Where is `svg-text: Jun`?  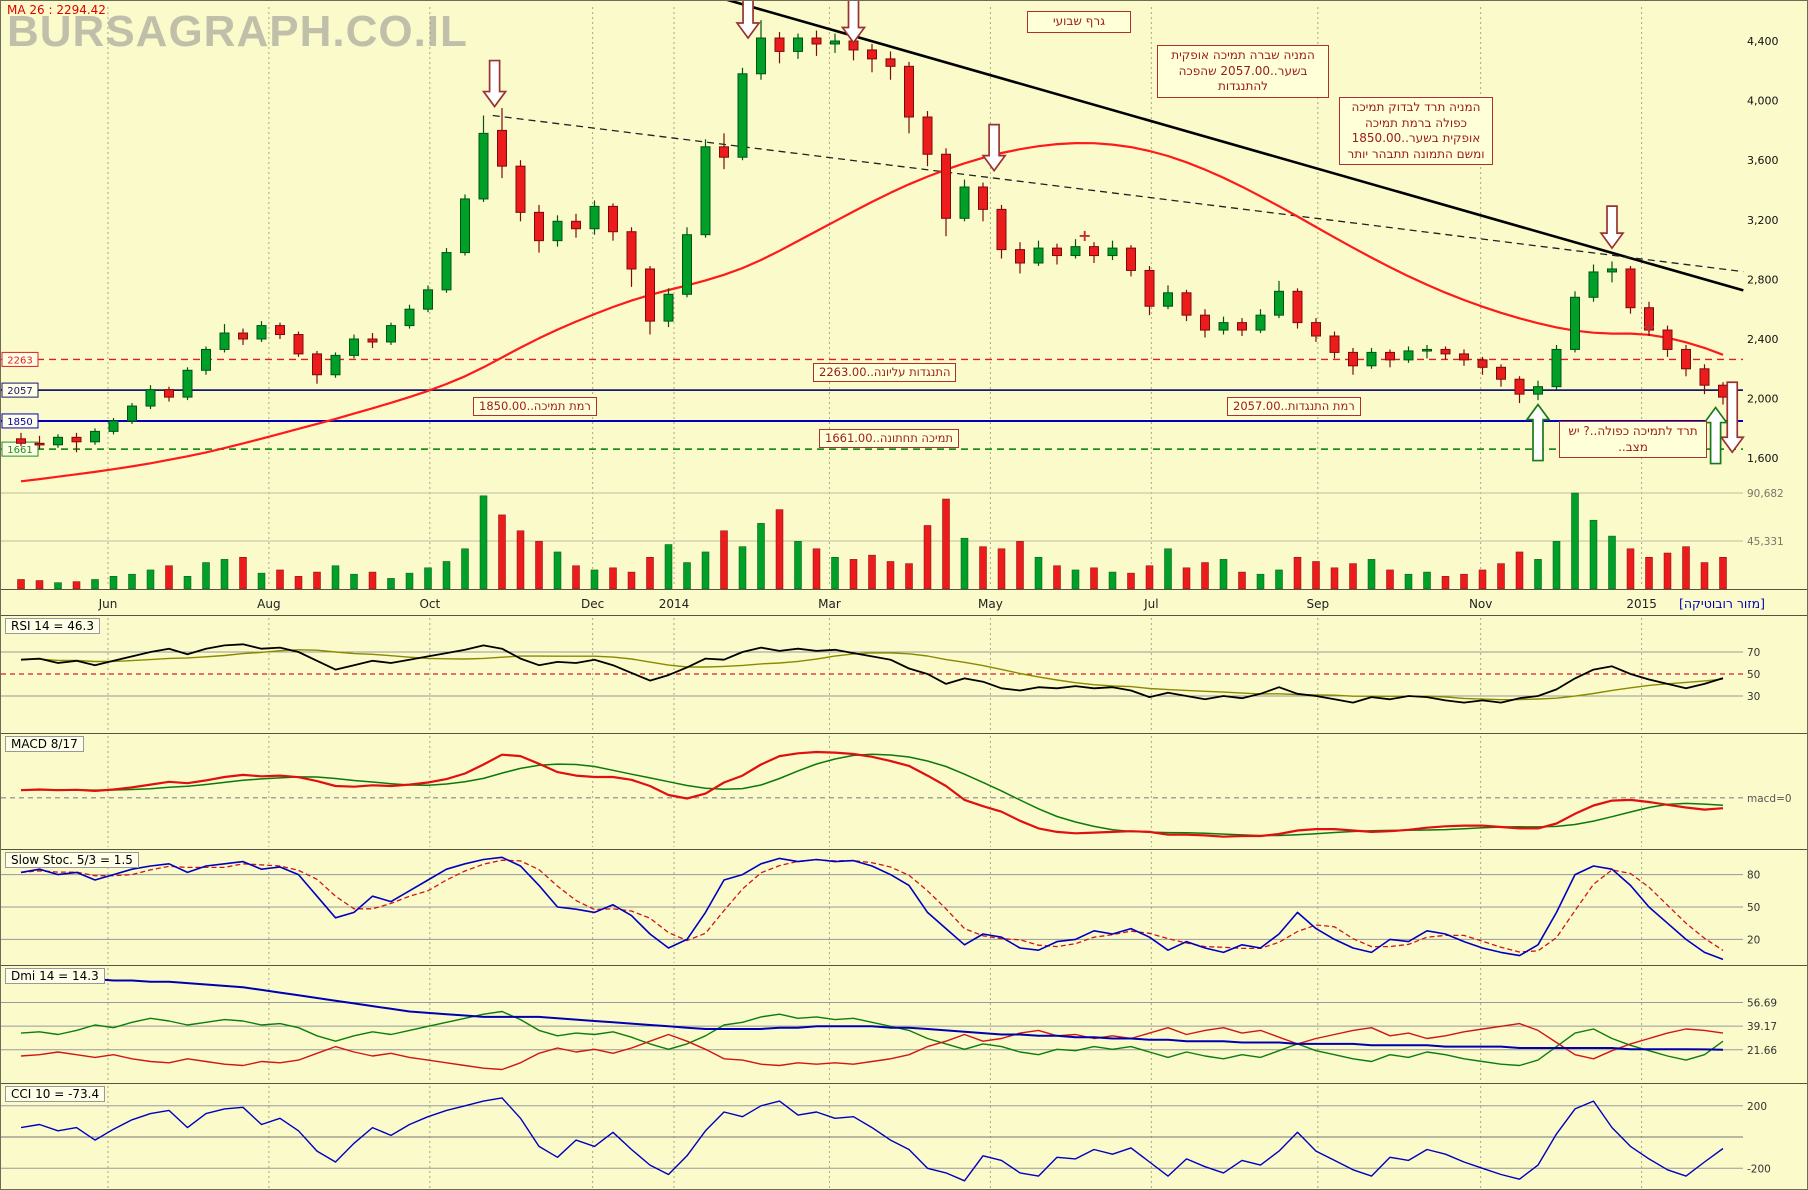
svg-text: Jun is located at coordinates (108, 604).